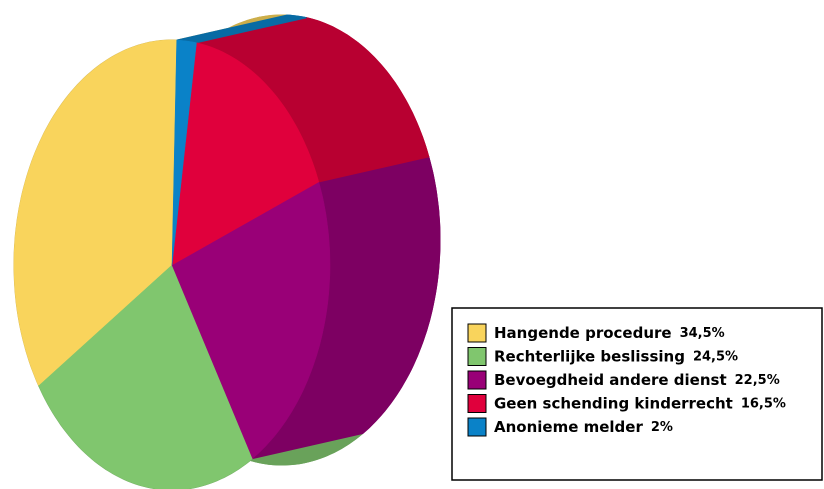 The height and width of the screenshot is (489, 824). I want to click on legend-label: Geen schending kinderrecht 16,5%, so click(640, 403).